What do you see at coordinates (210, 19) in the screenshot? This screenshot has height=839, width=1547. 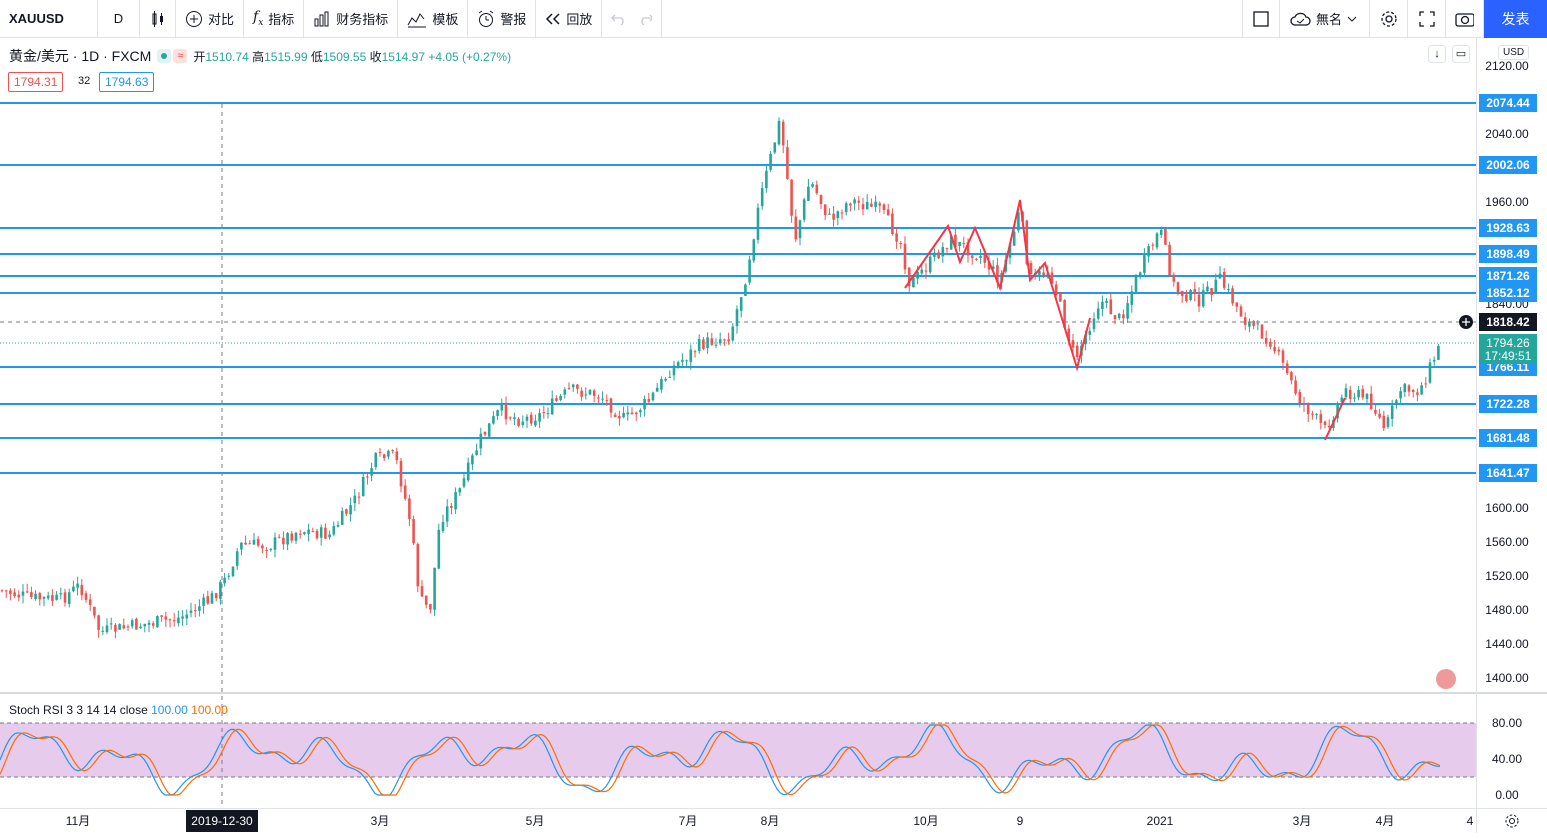 I see `compare-button: 对比` at bounding box center [210, 19].